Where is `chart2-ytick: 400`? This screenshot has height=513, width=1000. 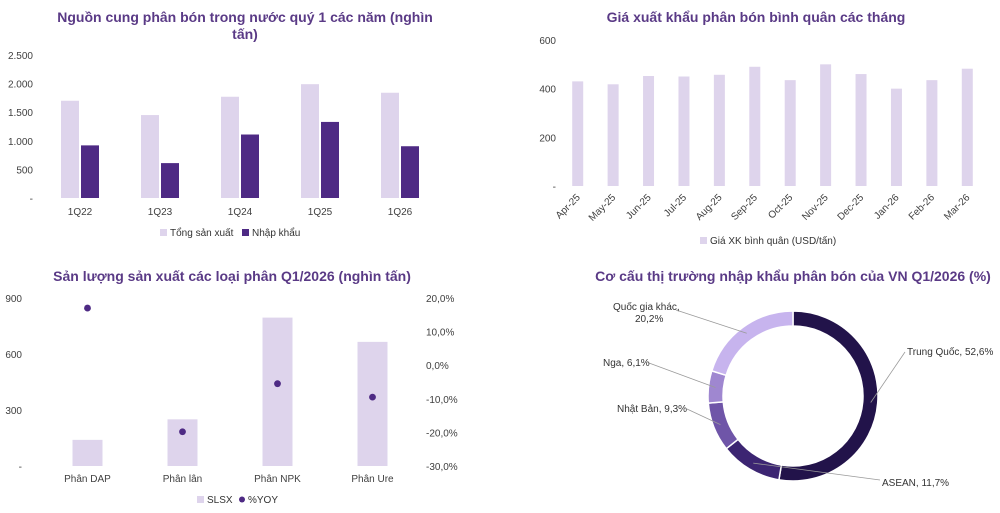 chart2-ytick: 400 is located at coordinates (547, 90).